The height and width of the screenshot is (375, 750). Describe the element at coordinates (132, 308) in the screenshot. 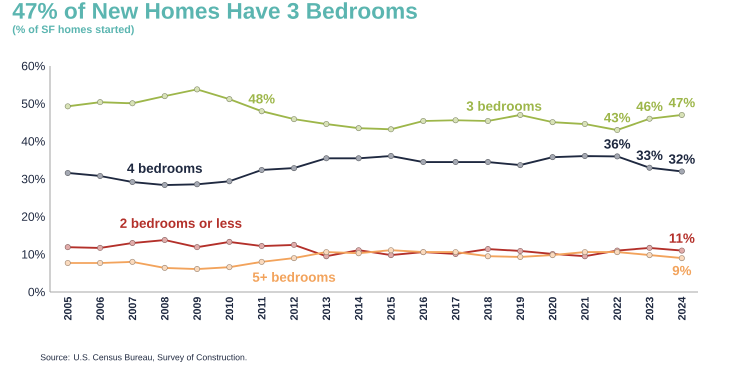

I see `x-tick-label: 2007` at that location.